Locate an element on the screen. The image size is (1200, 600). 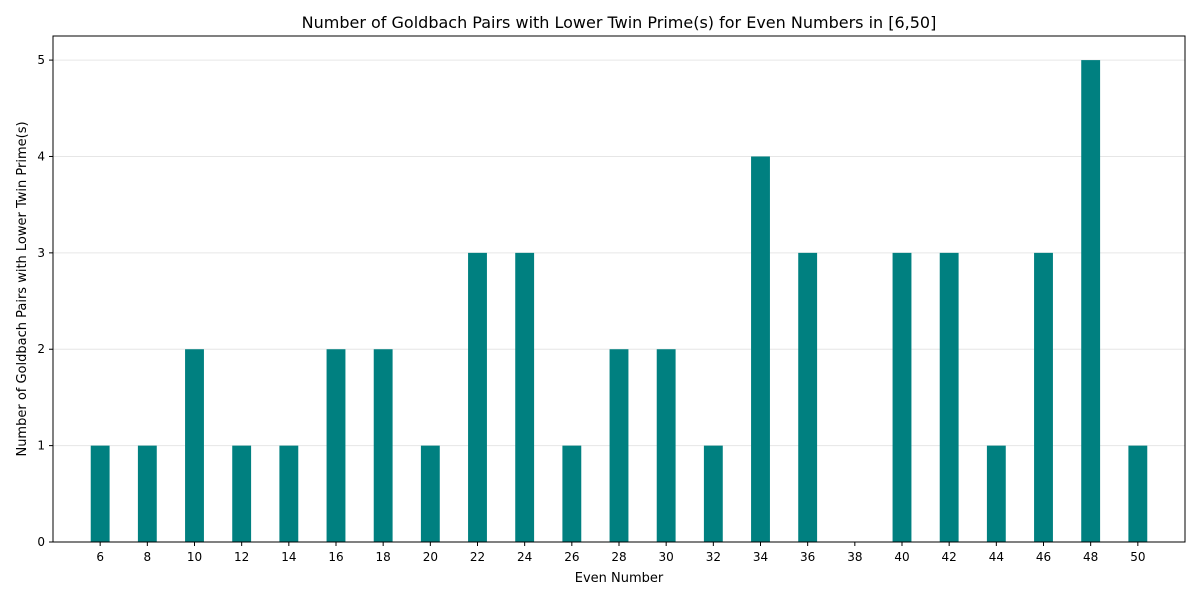
y-tick-label: 4 is located at coordinates (41, 156).